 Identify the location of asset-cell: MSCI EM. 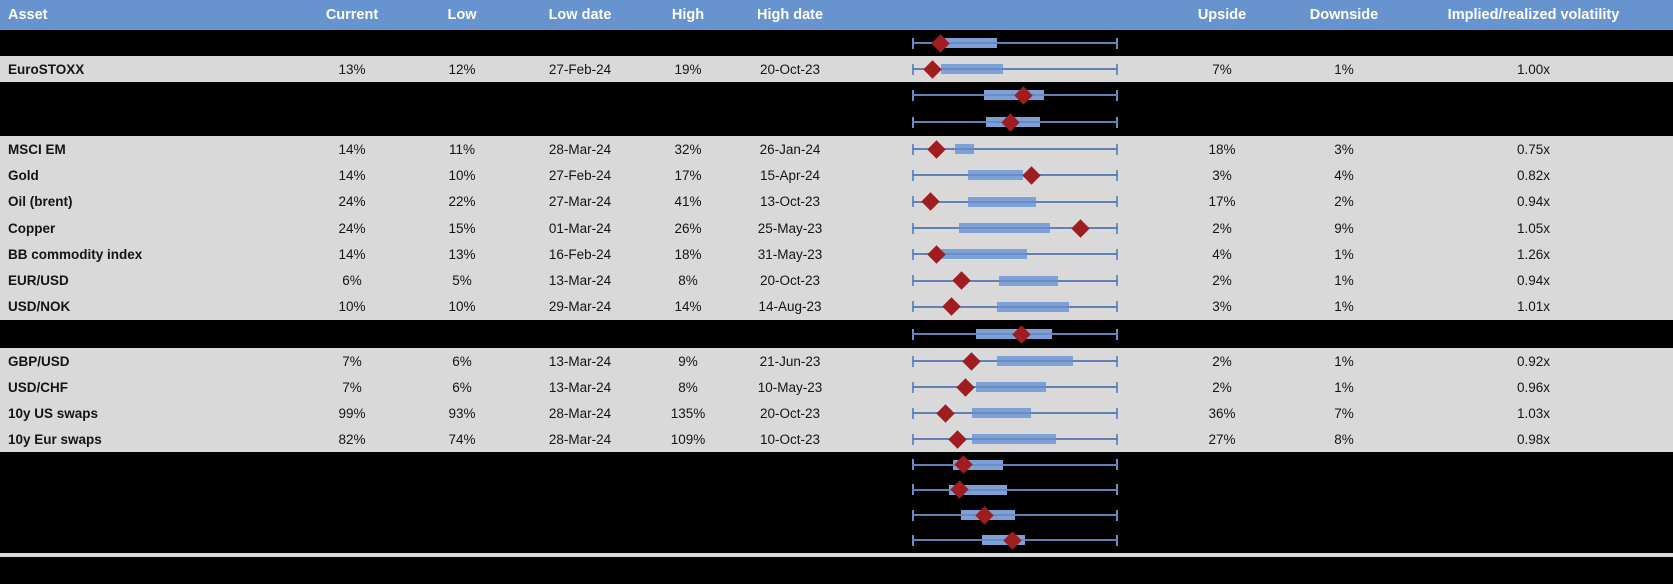
(37, 149).